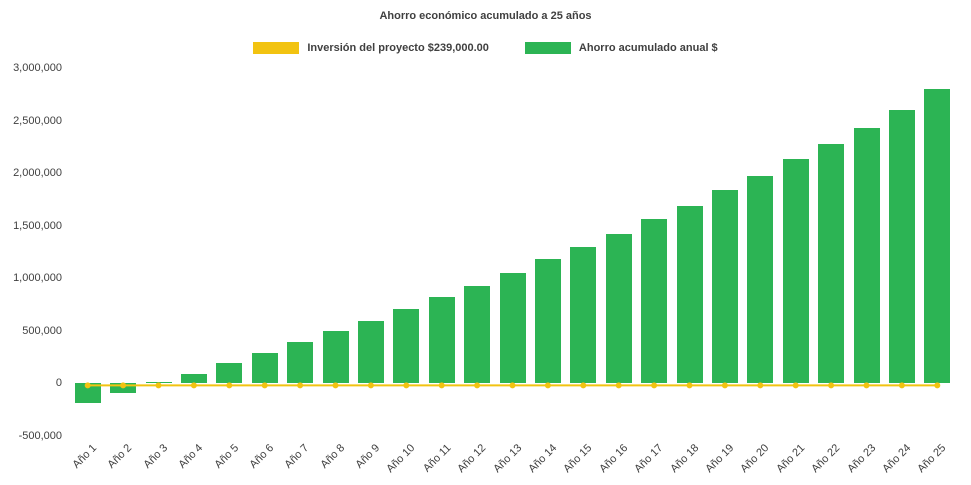  Describe the element at coordinates (507, 459) in the screenshot. I see `x-tick-label-año-13: Año 13` at that location.